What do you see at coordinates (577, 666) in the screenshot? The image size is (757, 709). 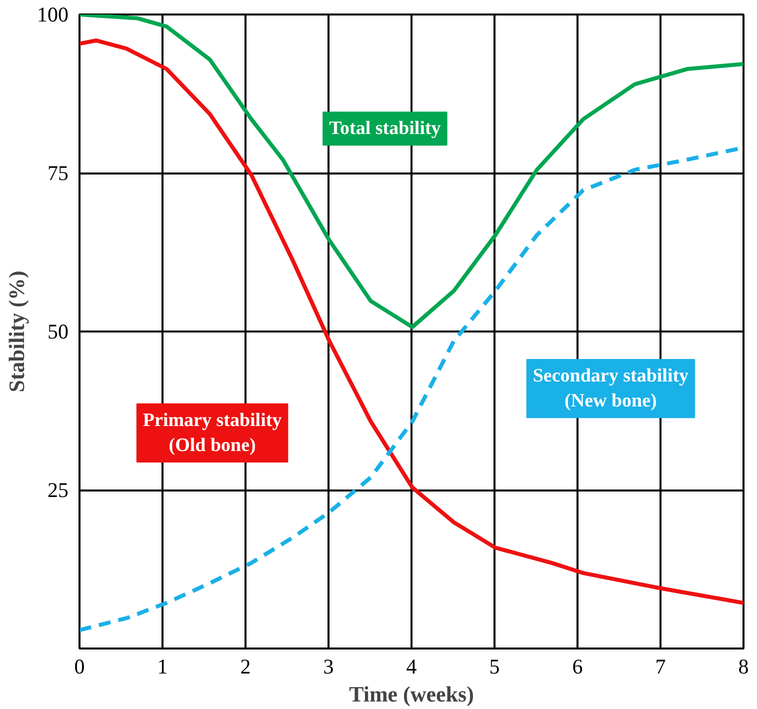 I see `x-tick-label: 6` at bounding box center [577, 666].